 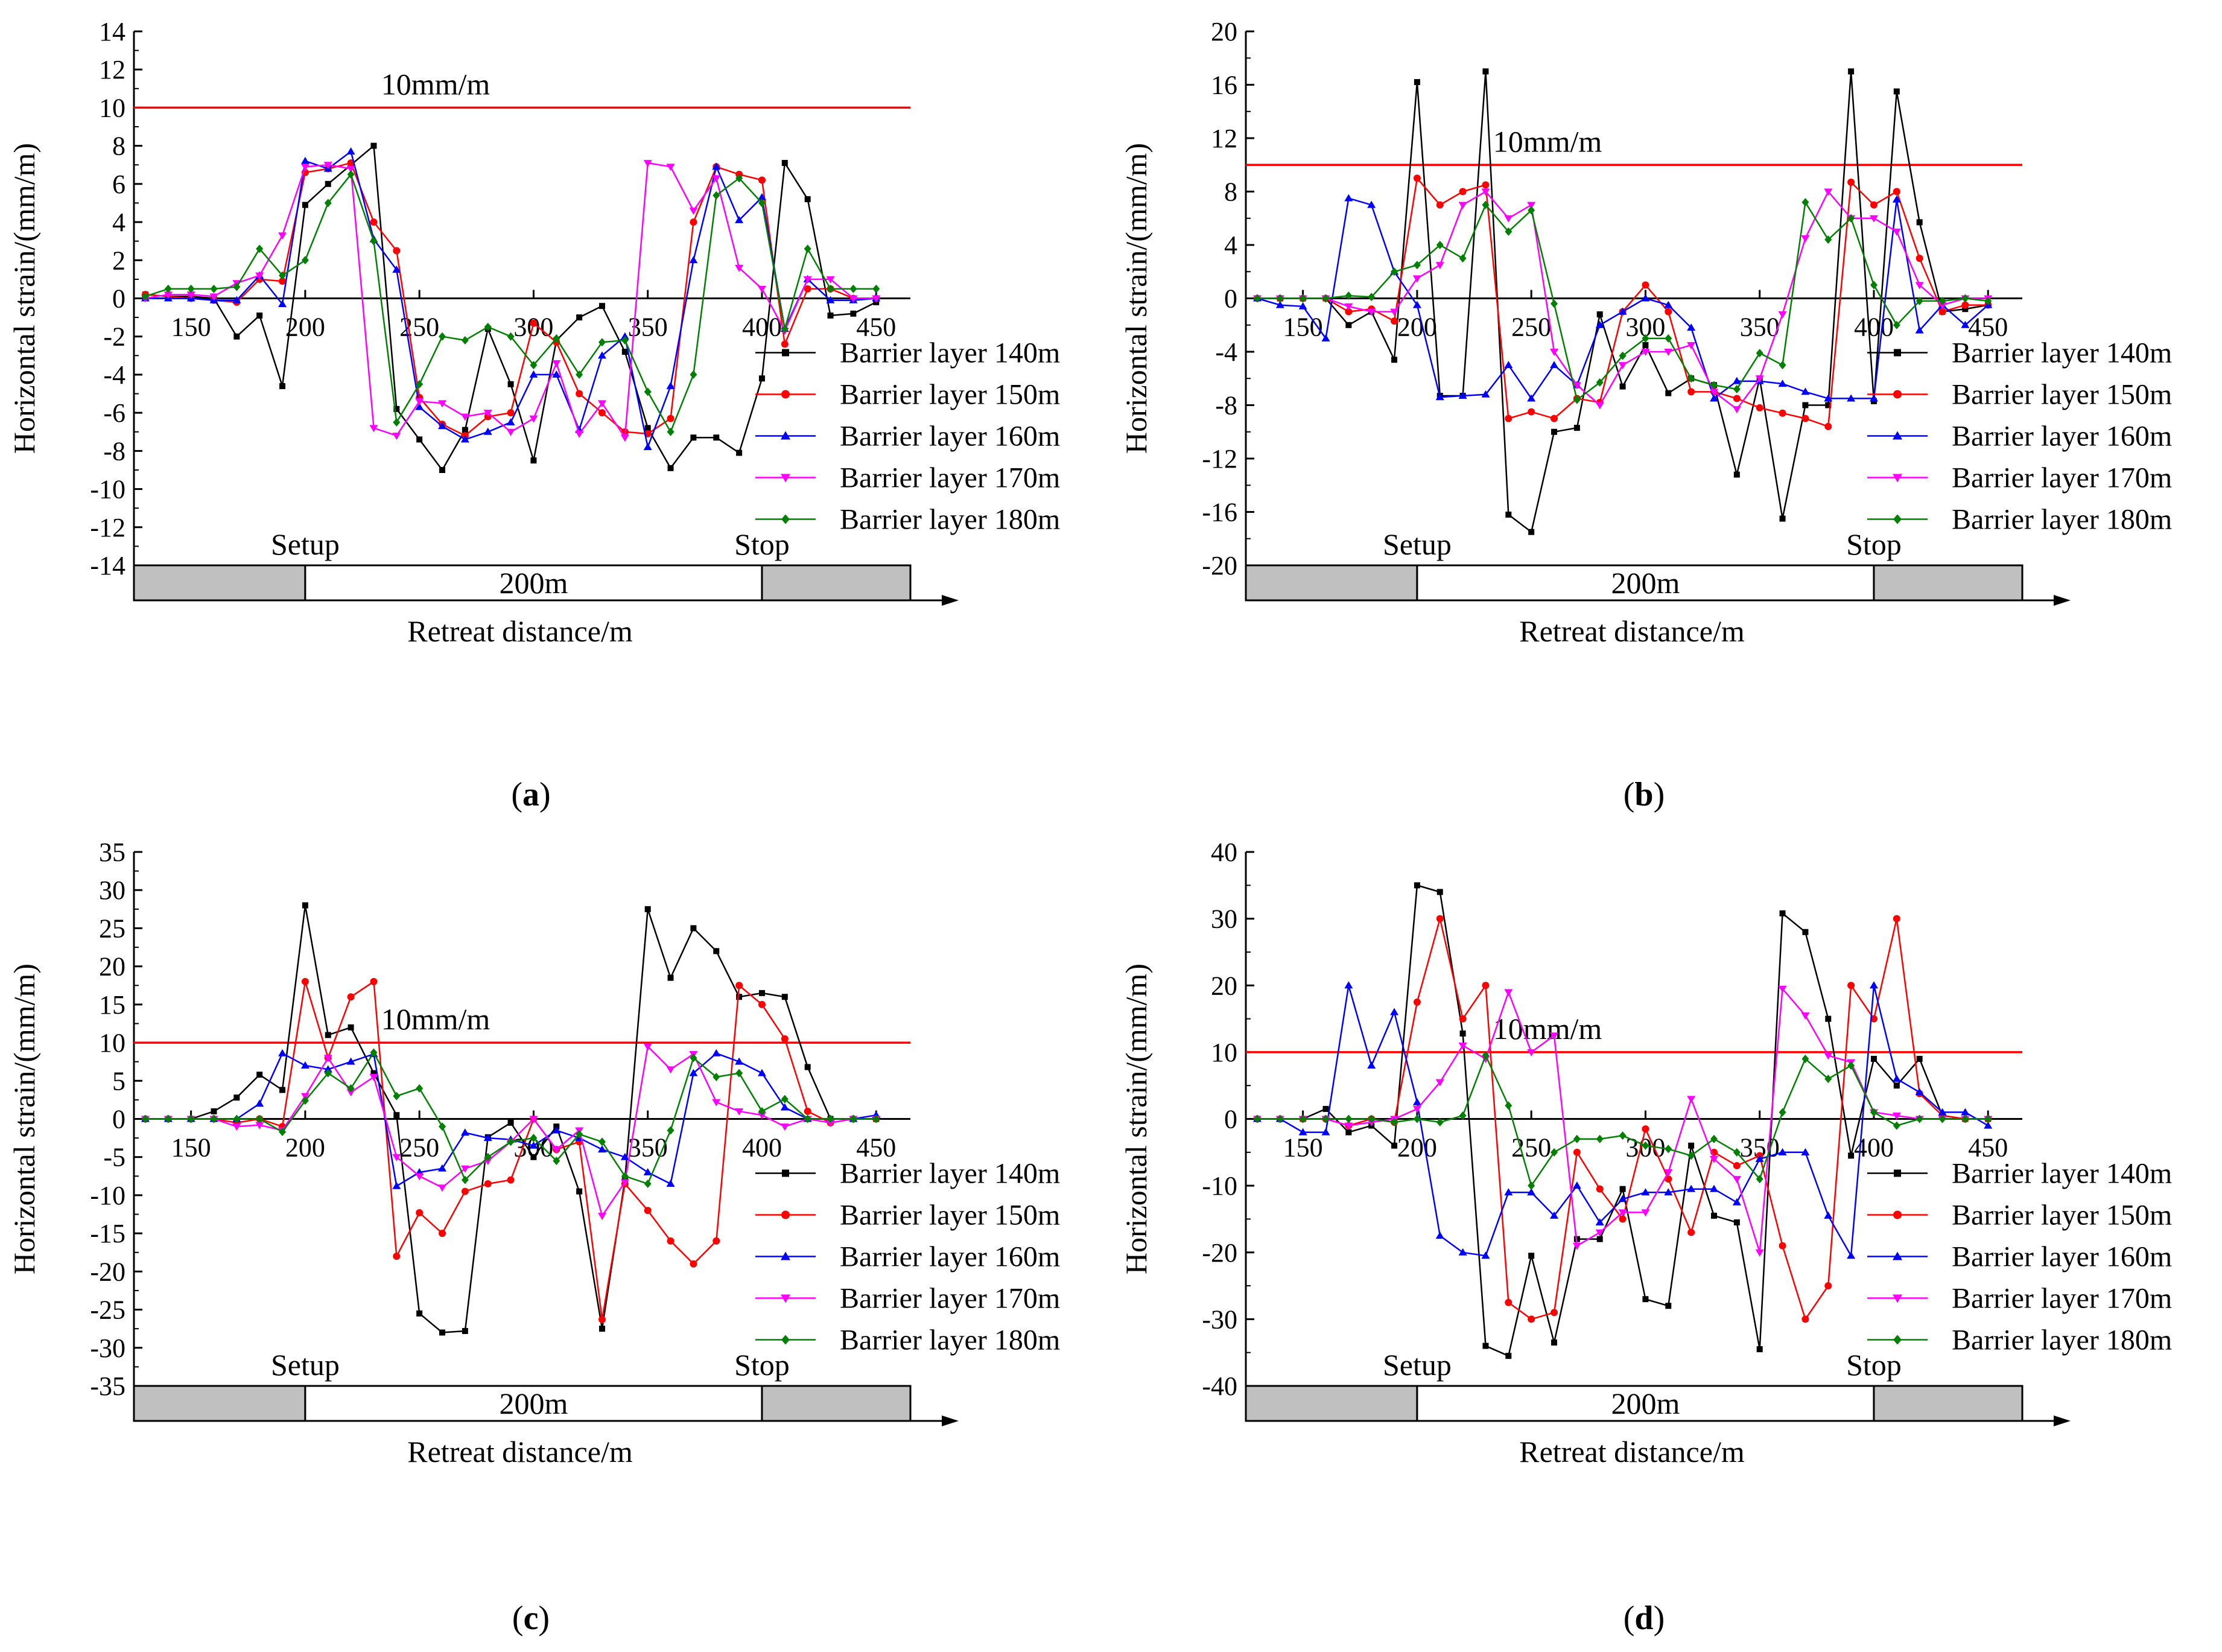 I want to click on y-tick-label: 20, so click(x=1224, y=985).